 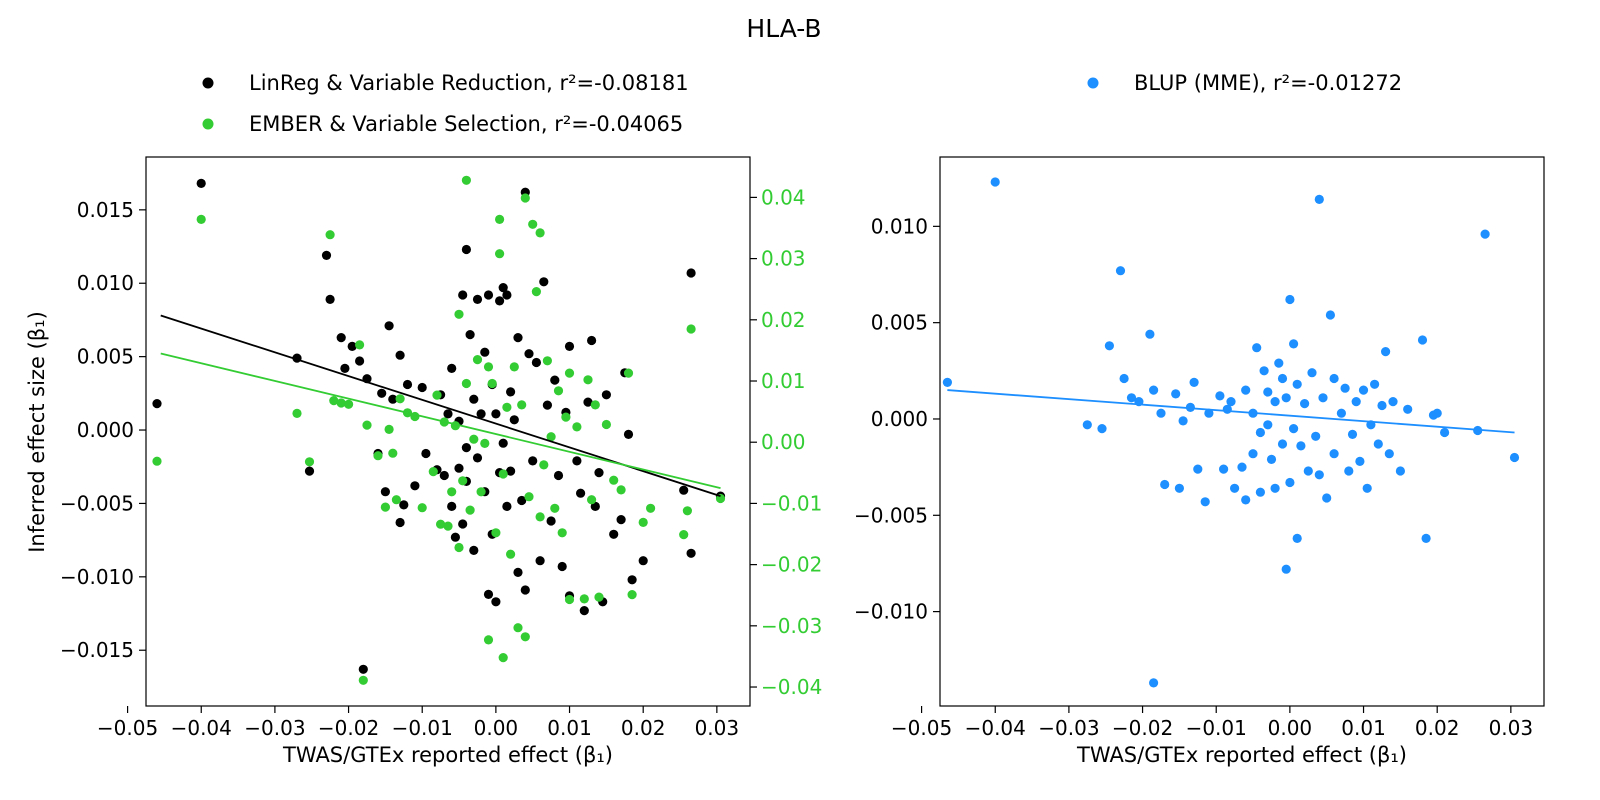 What do you see at coordinates (97, 650) in the screenshot?
I see `left-y-tick-label: −0.015` at bounding box center [97, 650].